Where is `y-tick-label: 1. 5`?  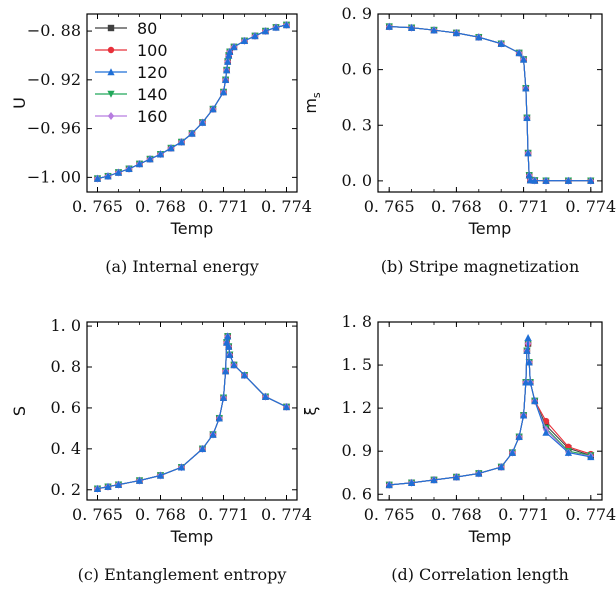
y-tick-label: 1. 5 is located at coordinates (356, 364).